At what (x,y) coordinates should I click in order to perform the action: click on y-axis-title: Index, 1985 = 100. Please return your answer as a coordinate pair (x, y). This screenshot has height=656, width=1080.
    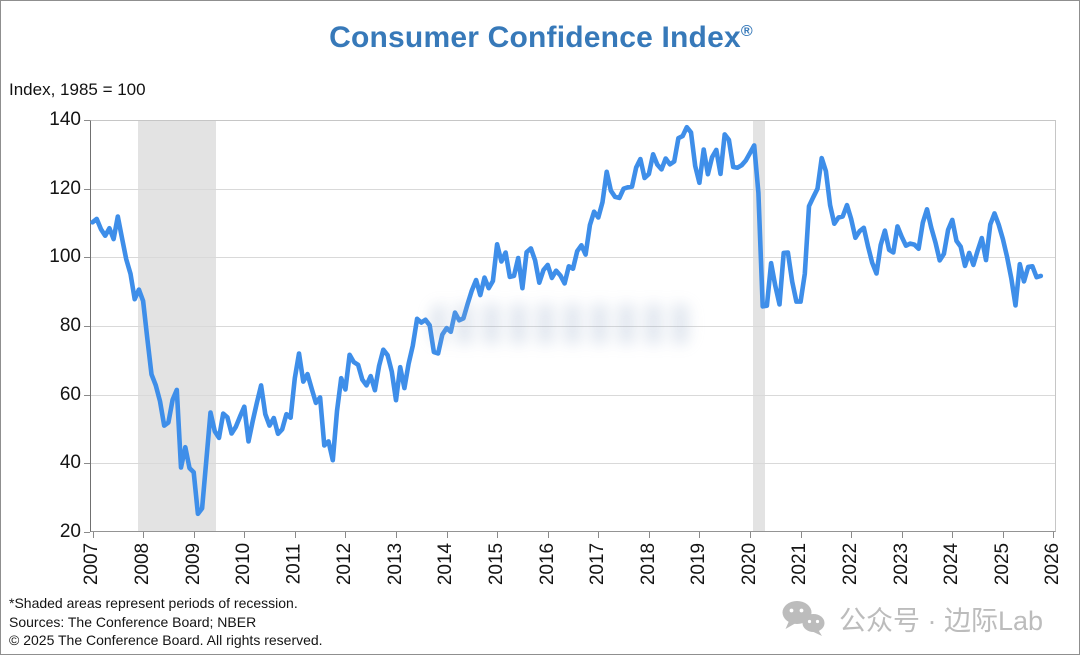
    Looking at the image, I should click on (77, 89).